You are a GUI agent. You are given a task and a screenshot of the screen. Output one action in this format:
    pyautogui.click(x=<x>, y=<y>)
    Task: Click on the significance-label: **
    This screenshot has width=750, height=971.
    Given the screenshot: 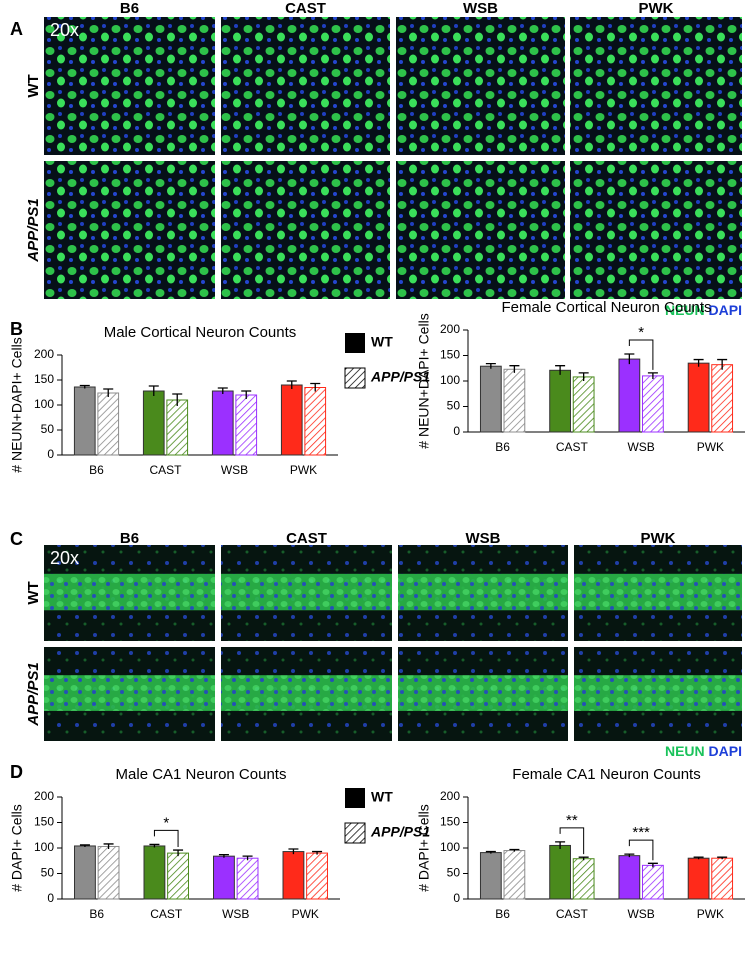 What is the action you would take?
    pyautogui.click(x=572, y=820)
    